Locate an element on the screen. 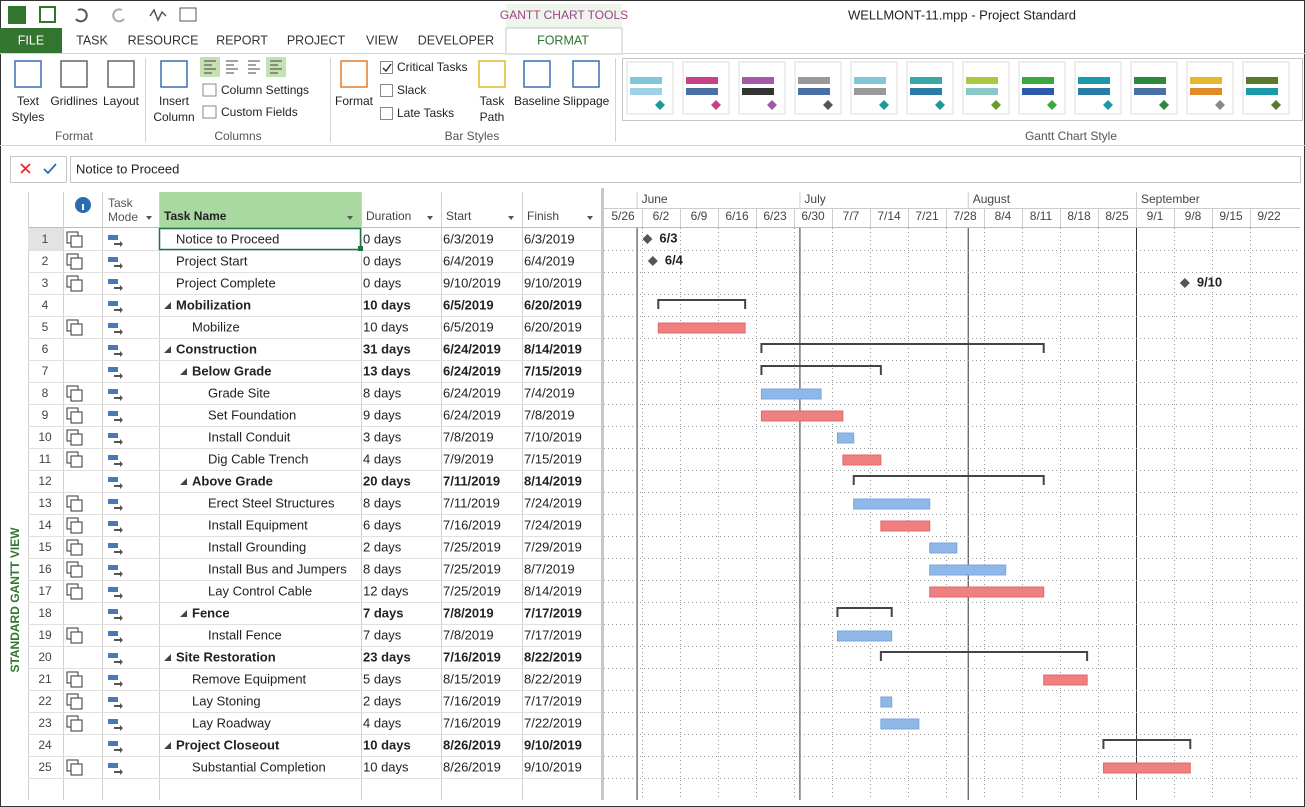 The image size is (1305, 807). task-name: Above Grade is located at coordinates (232, 480).